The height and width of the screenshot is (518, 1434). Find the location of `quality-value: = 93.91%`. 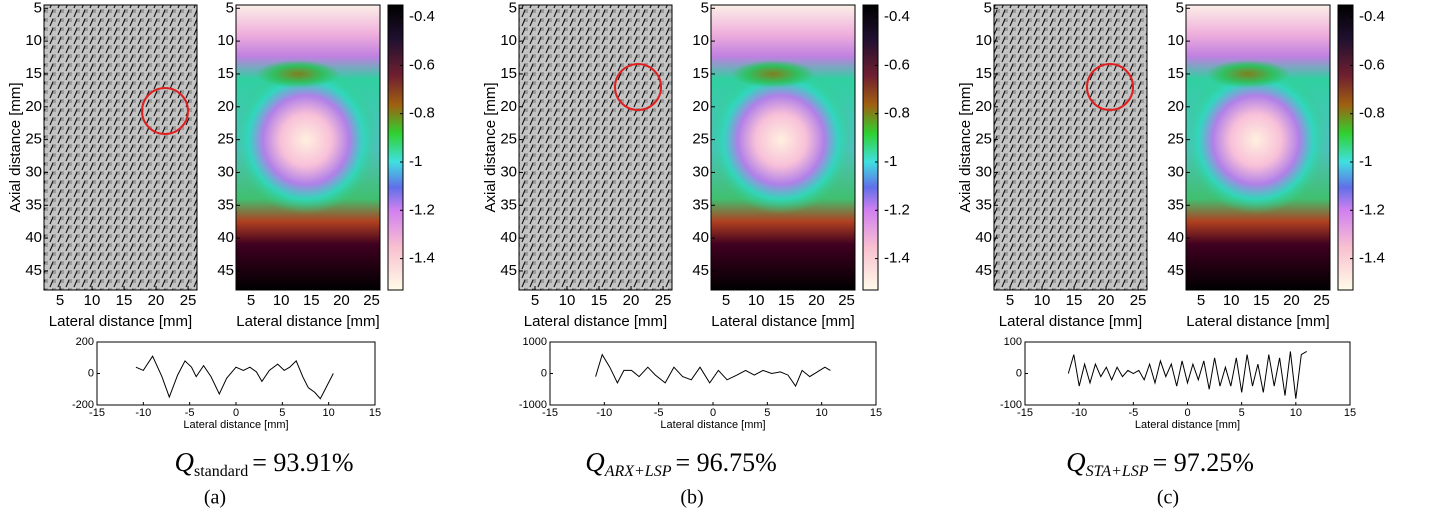

quality-value: = 93.91% is located at coordinates (302, 462).